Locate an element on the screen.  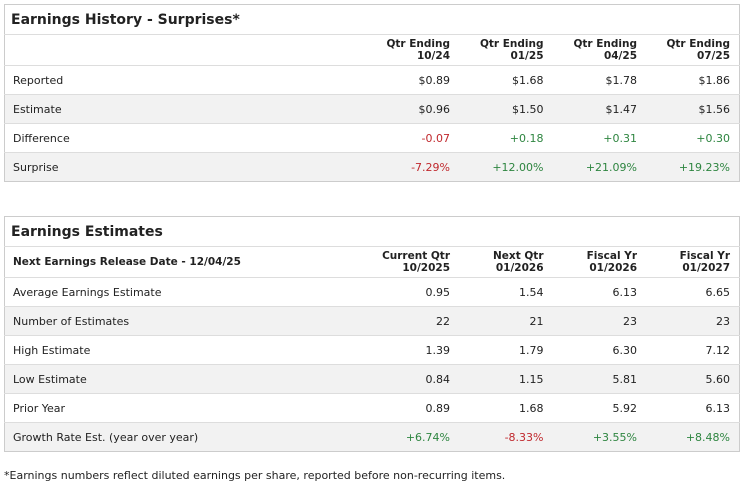
value-cell: 0.95 is located at coordinates (412, 292).